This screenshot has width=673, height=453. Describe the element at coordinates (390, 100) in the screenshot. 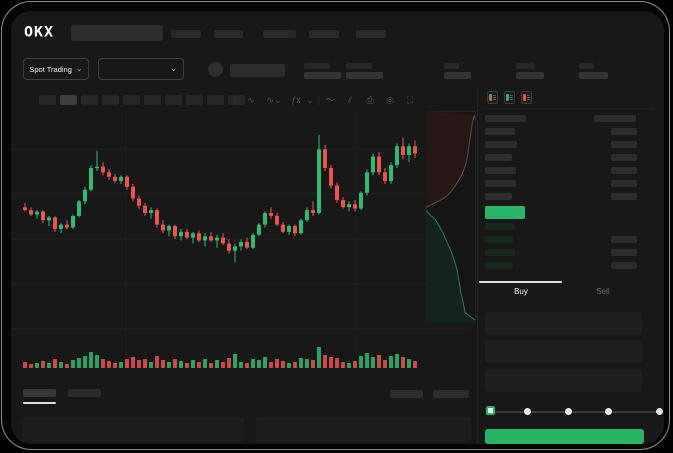

I see `chart-settings-icon: ◎` at that location.